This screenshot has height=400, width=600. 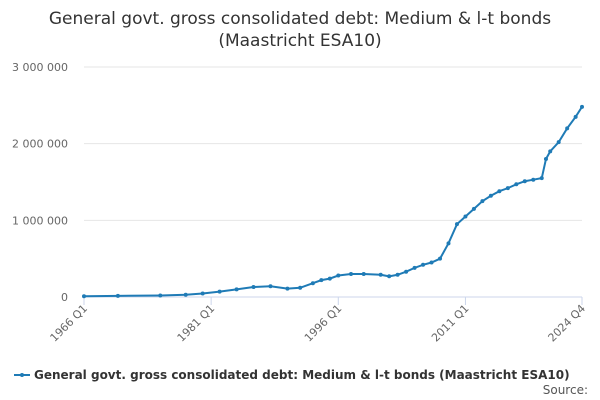 I want to click on legend-marker, so click(x=22, y=375).